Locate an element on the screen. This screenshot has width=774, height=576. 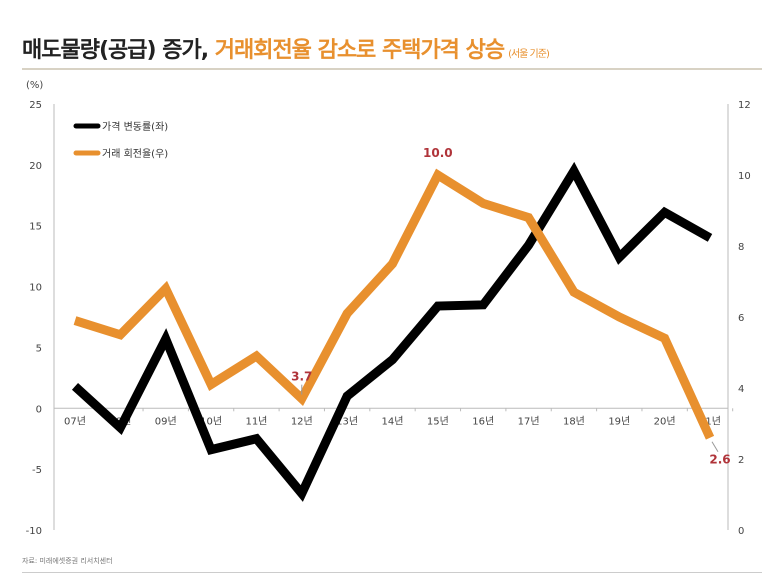
chart-title: 매도물량(공급) 증가, 거래회전율 감소로 주택가격 상승 (서울 기준) is located at coordinates (286, 48).